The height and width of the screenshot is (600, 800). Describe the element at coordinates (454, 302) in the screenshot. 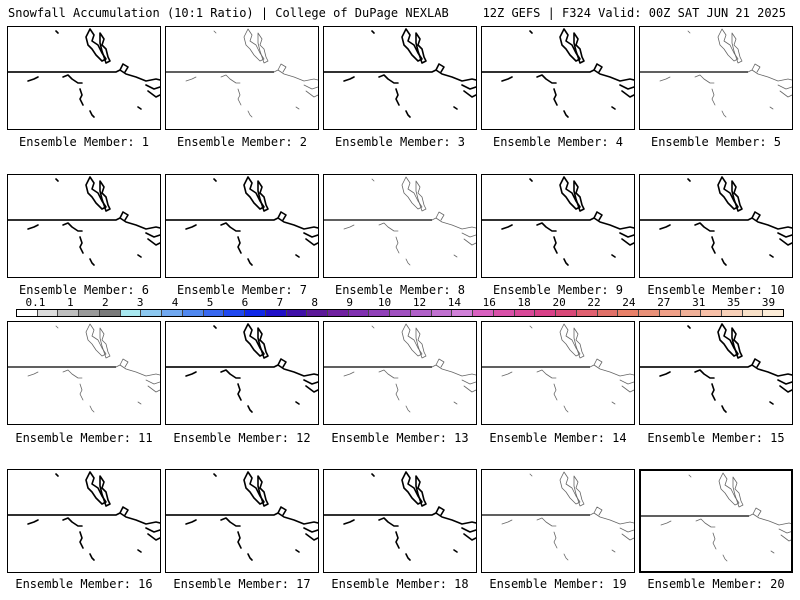

I see `colorbar-tick-label: 14` at that location.